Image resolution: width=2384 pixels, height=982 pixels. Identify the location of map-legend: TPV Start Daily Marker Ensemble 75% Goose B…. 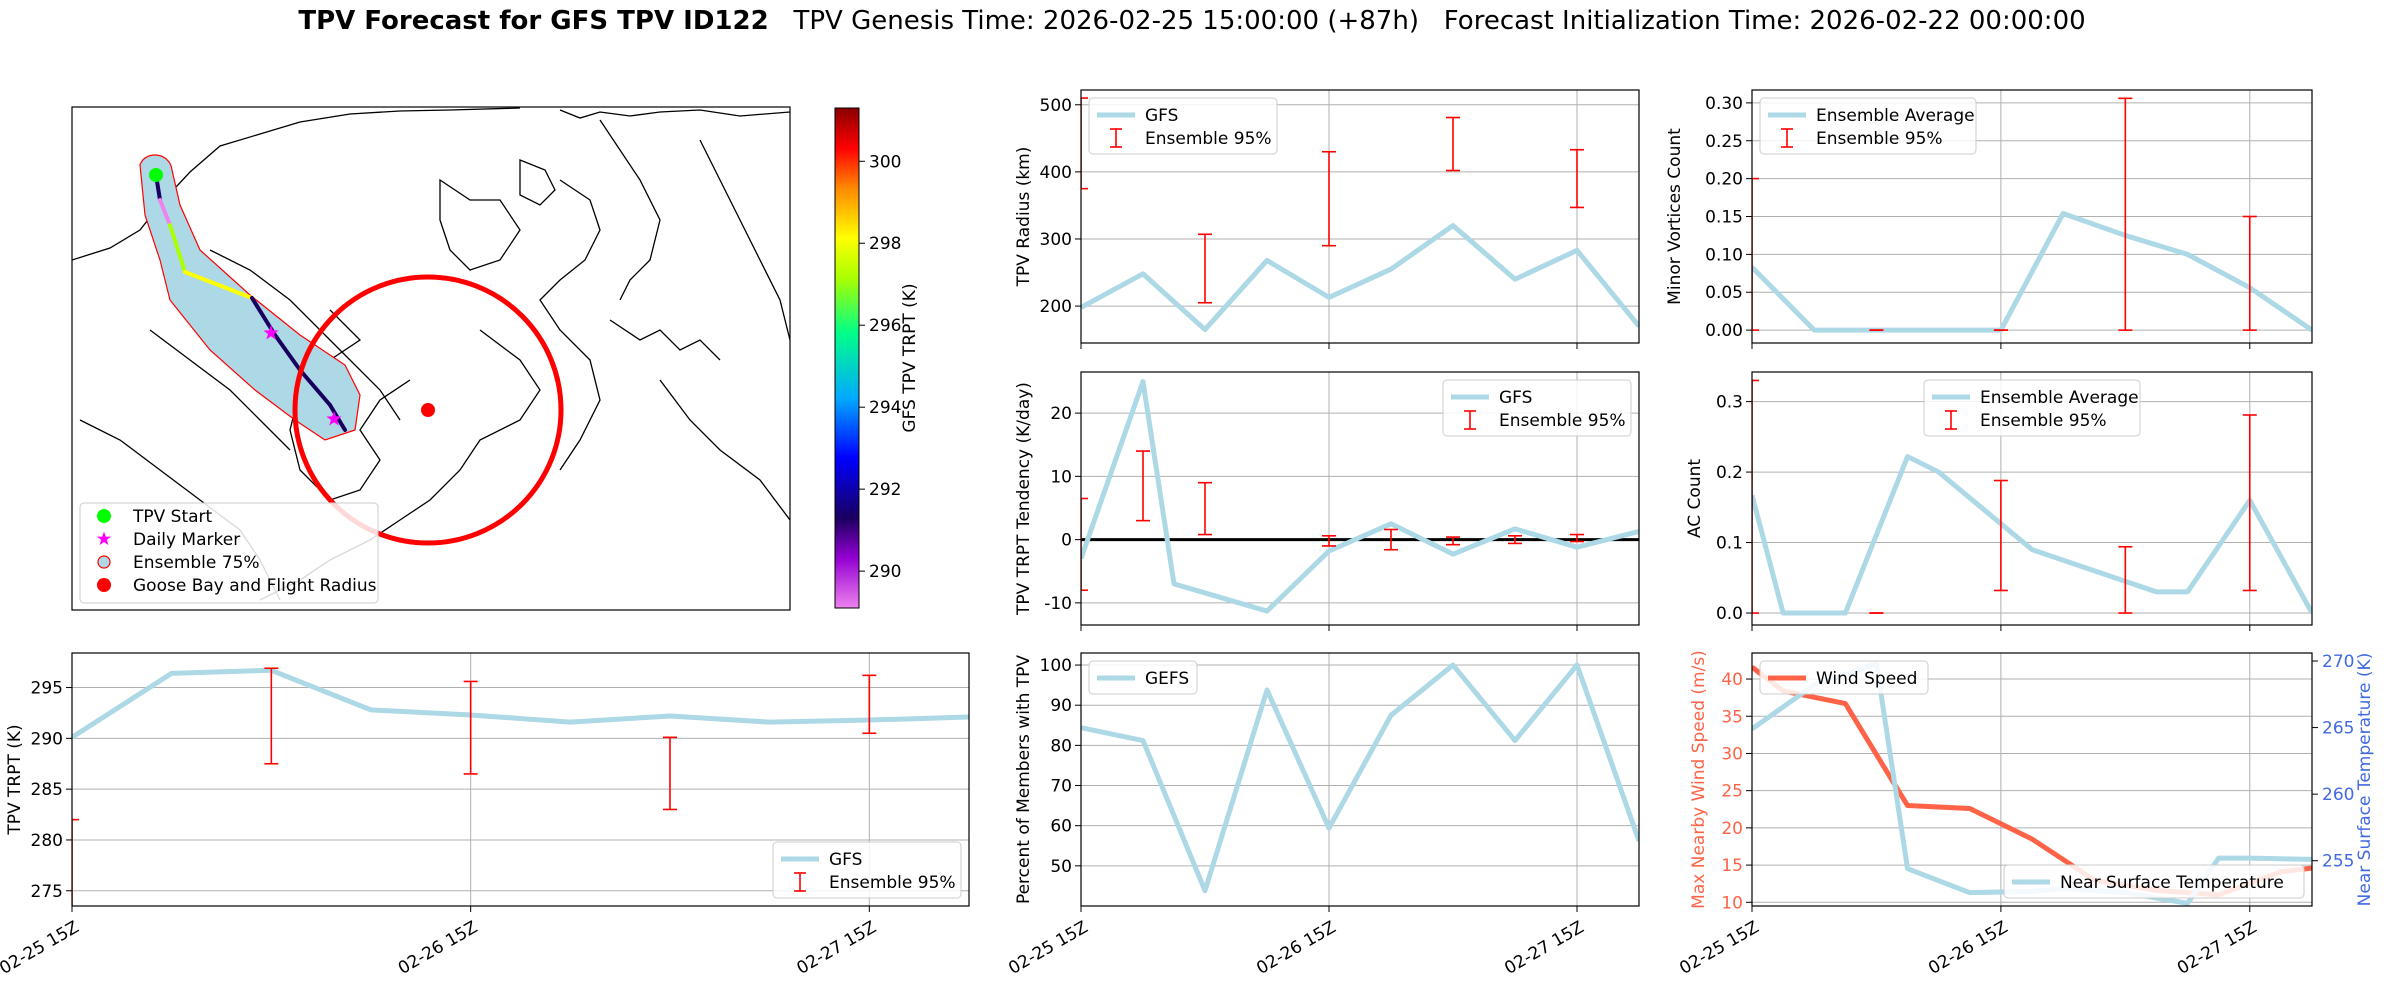
(229, 553).